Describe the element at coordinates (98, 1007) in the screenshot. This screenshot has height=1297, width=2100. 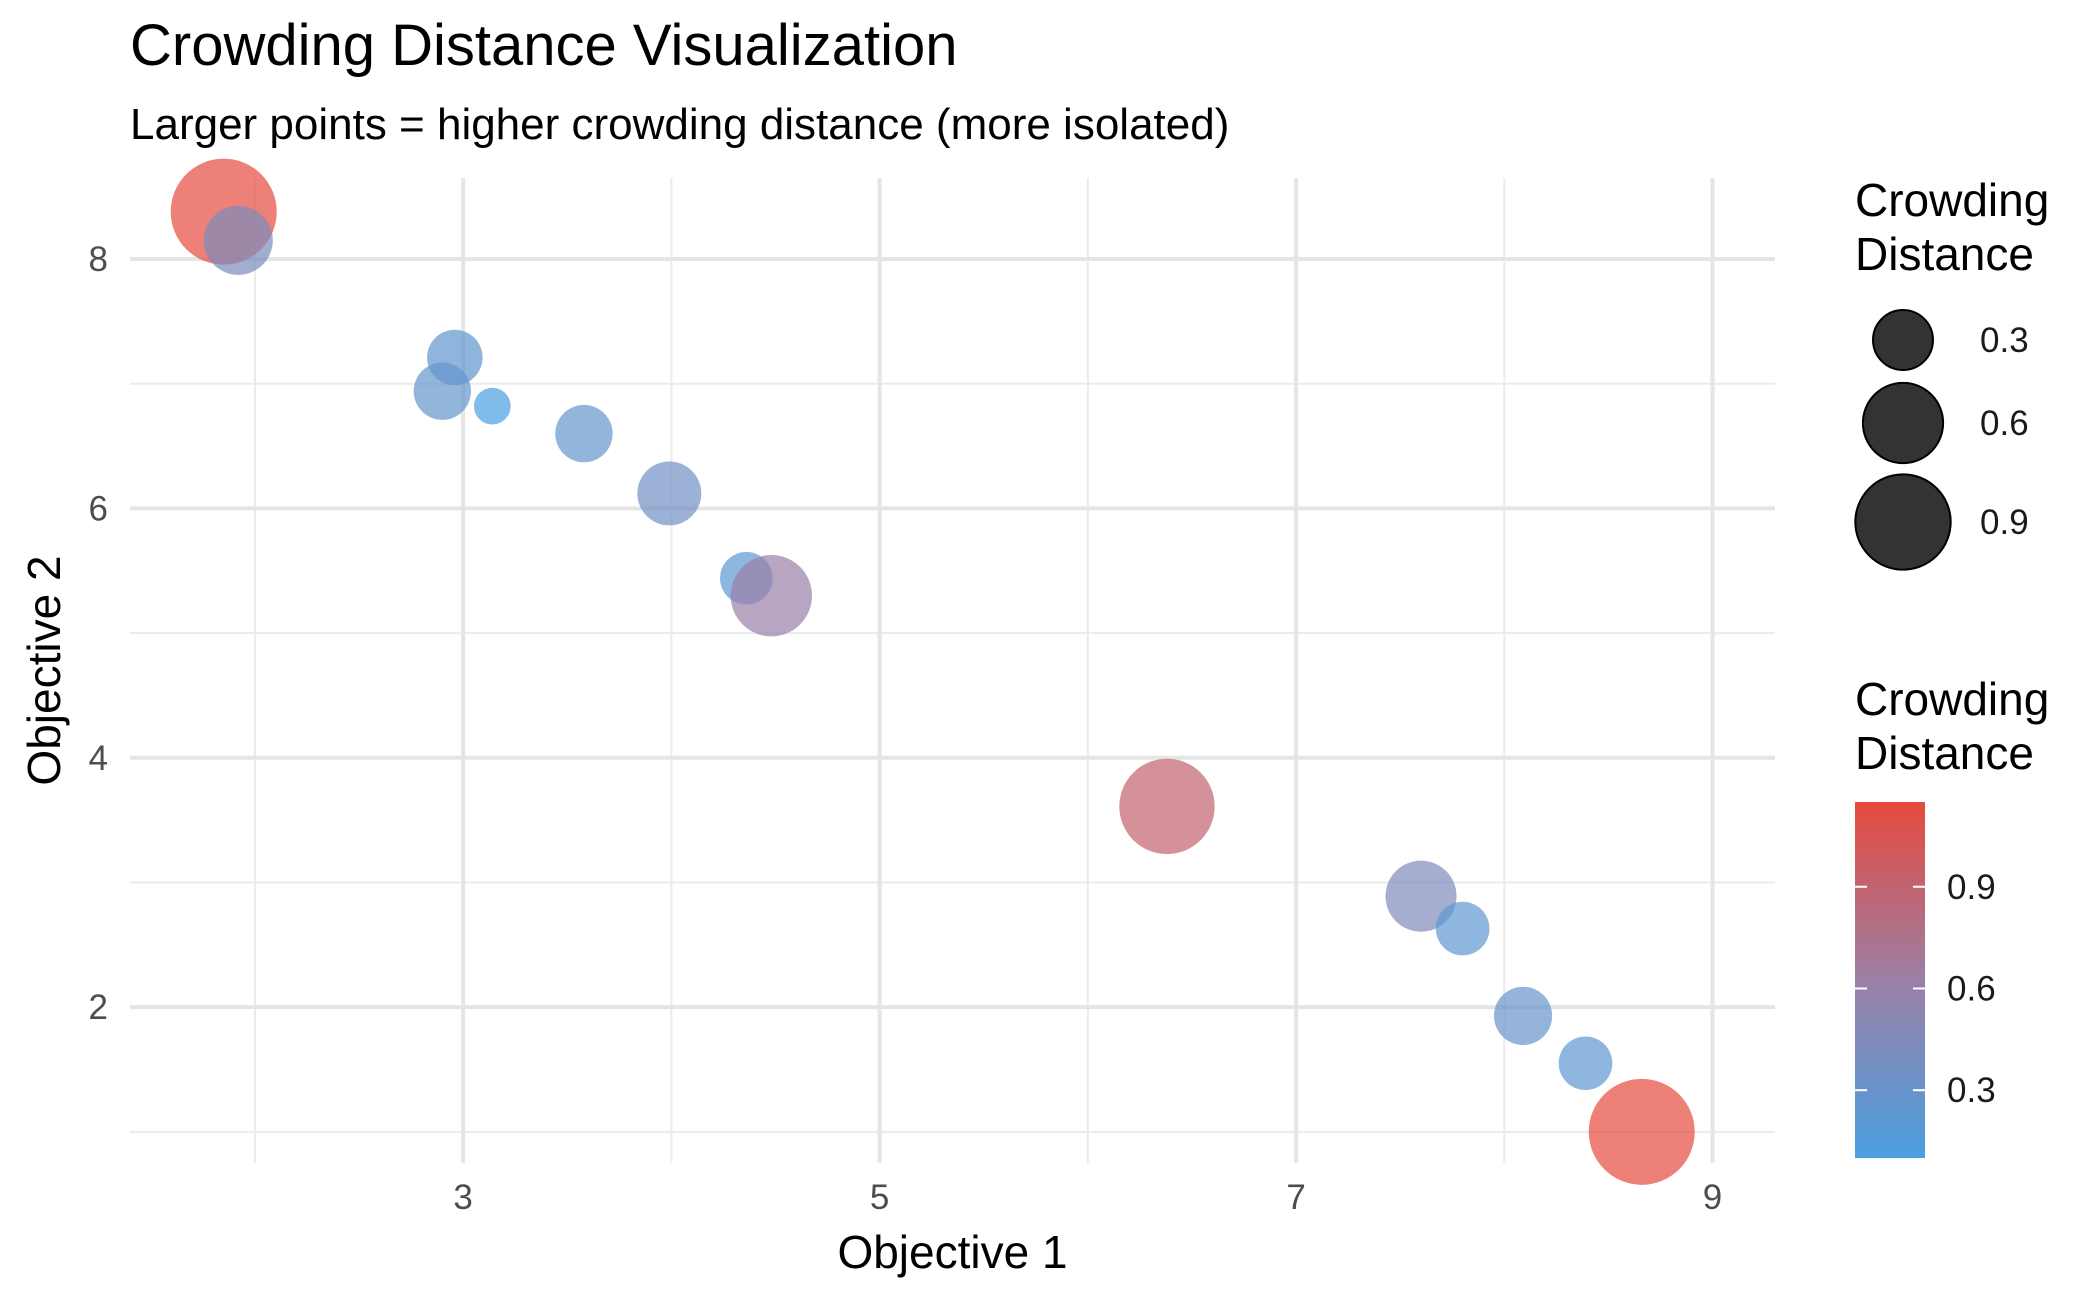
I see `y-tick-label: 2` at that location.